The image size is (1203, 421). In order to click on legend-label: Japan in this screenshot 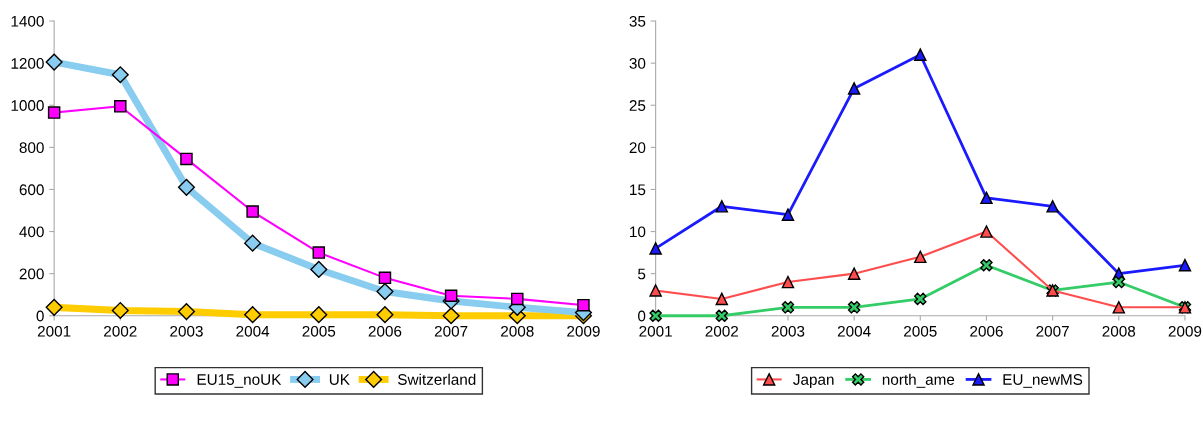, I will do `click(813, 381)`.